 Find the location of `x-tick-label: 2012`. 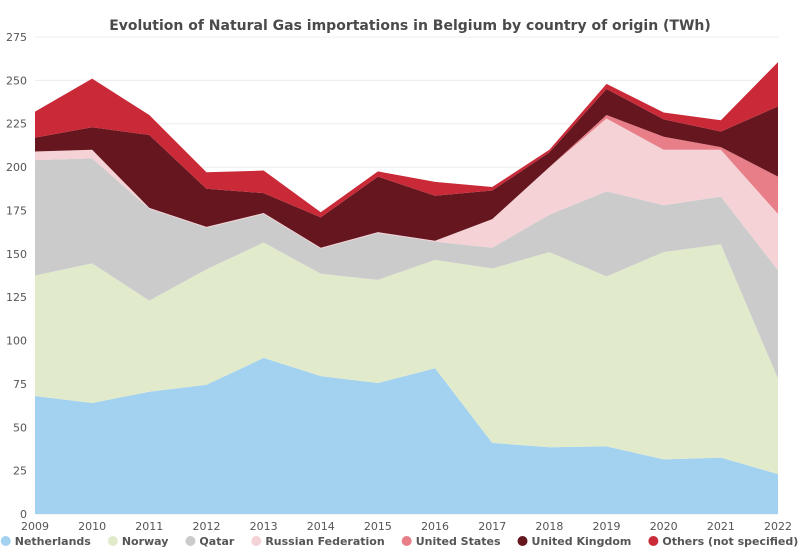

x-tick-label: 2012 is located at coordinates (206, 526).